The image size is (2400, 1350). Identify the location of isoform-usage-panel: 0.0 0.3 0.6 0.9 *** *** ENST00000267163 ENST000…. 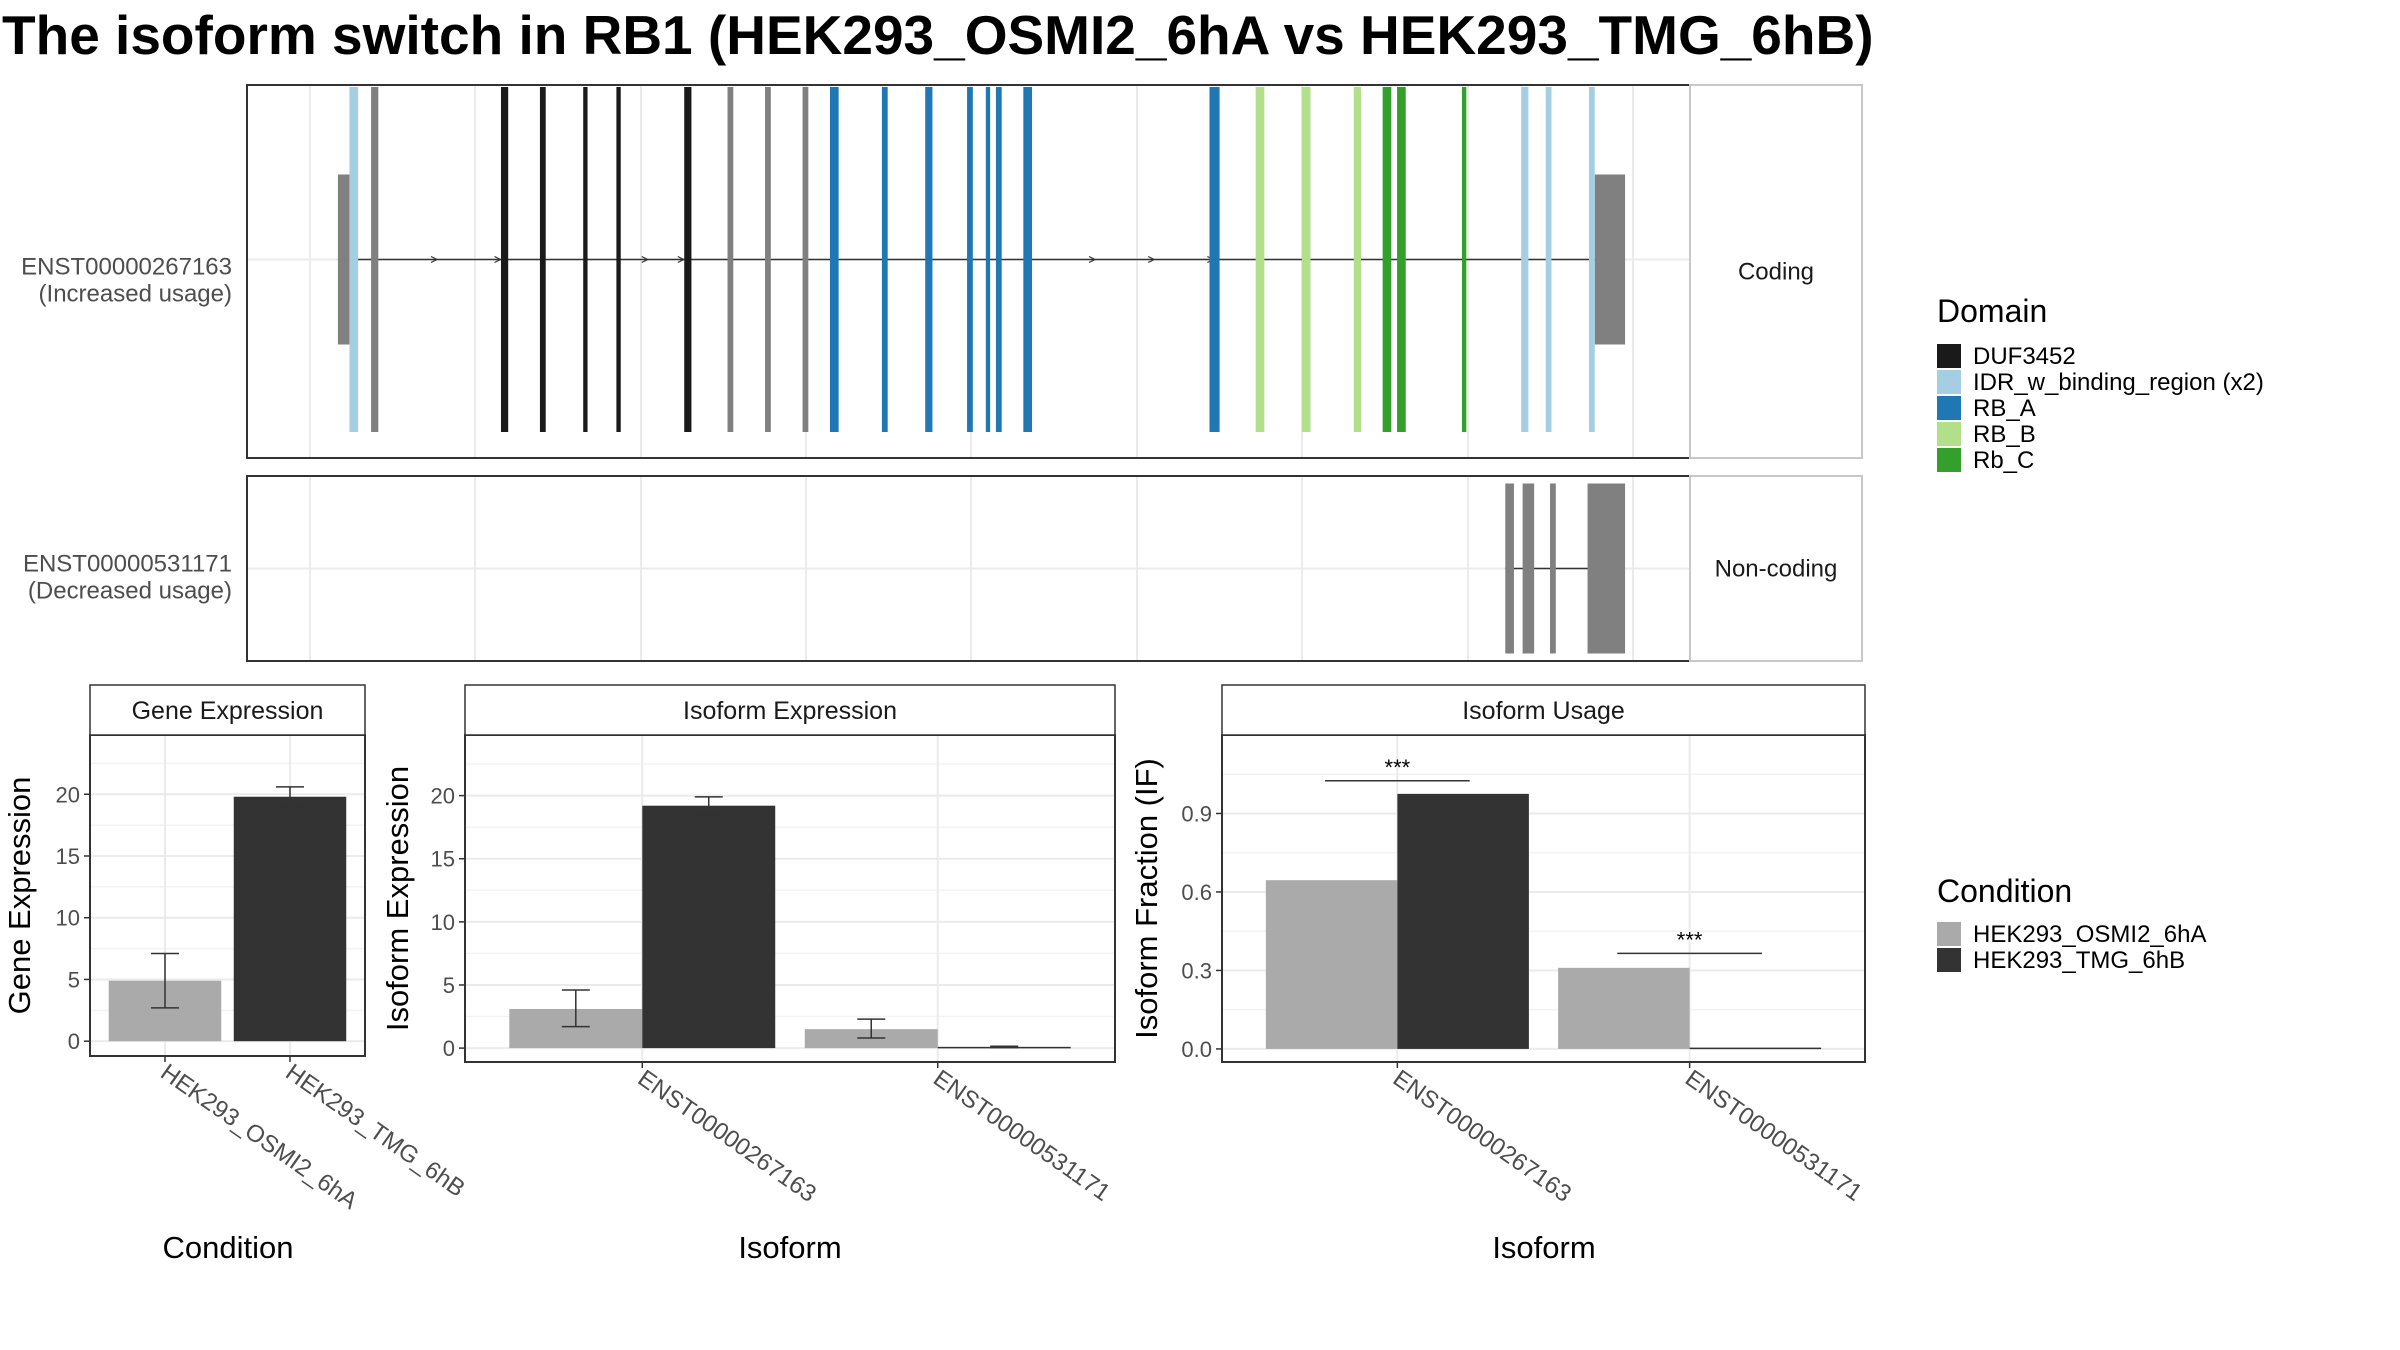
(1498, 974).